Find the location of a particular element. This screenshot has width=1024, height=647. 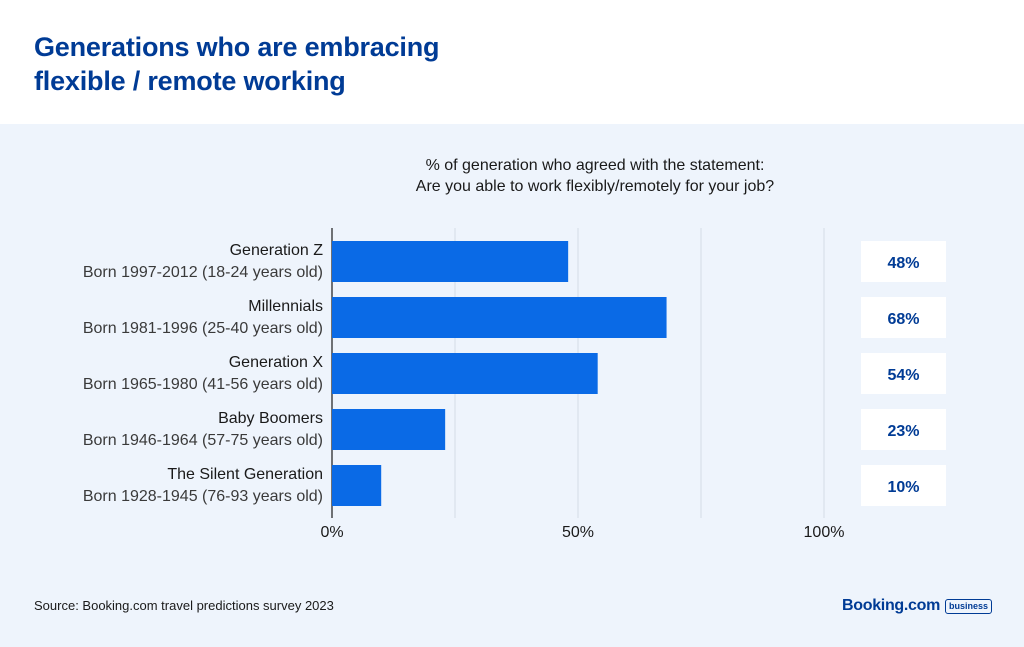

category-name-3: Baby Boomers is located at coordinates (270, 418).